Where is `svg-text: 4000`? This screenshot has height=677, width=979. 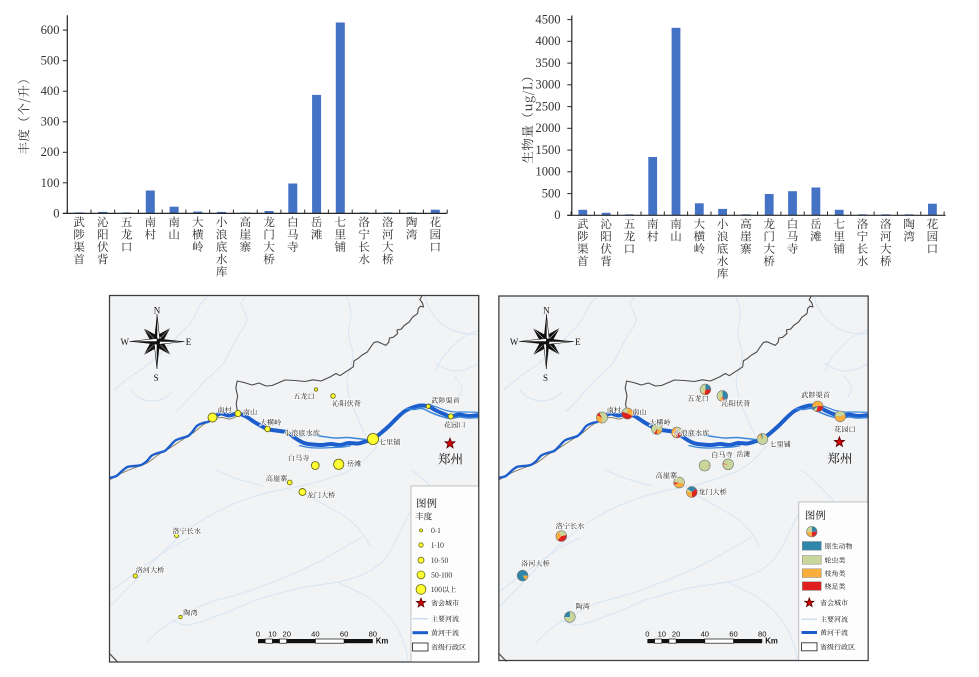
svg-text: 4000 is located at coordinates (547, 41).